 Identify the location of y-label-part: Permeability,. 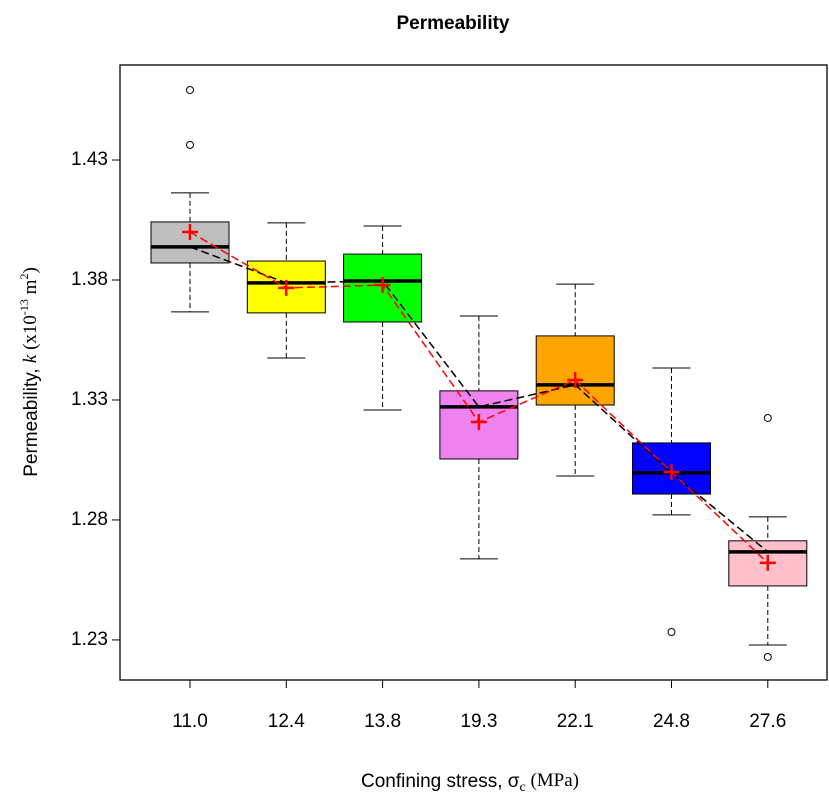
(31, 420).